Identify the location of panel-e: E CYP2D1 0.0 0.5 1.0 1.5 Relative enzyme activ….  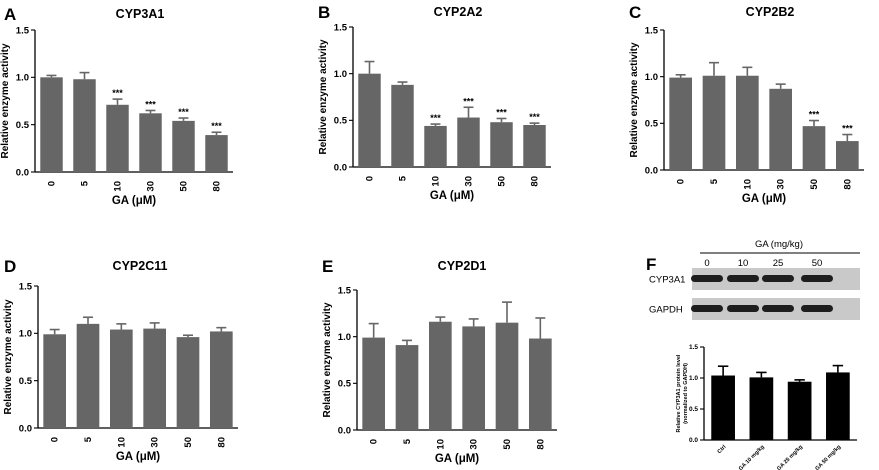
(439, 361).